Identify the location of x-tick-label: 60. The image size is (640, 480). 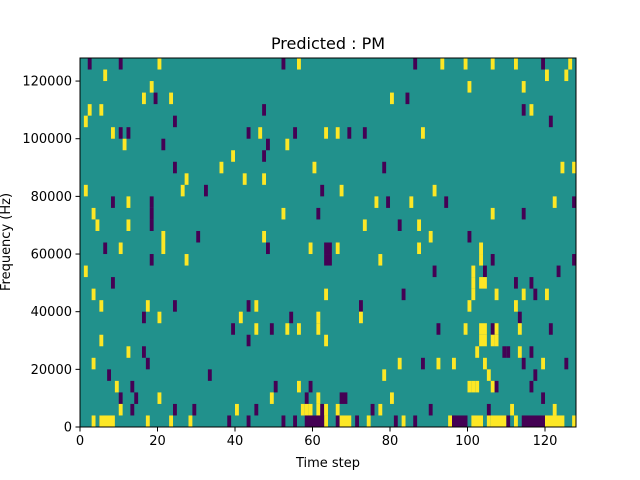
(312, 441).